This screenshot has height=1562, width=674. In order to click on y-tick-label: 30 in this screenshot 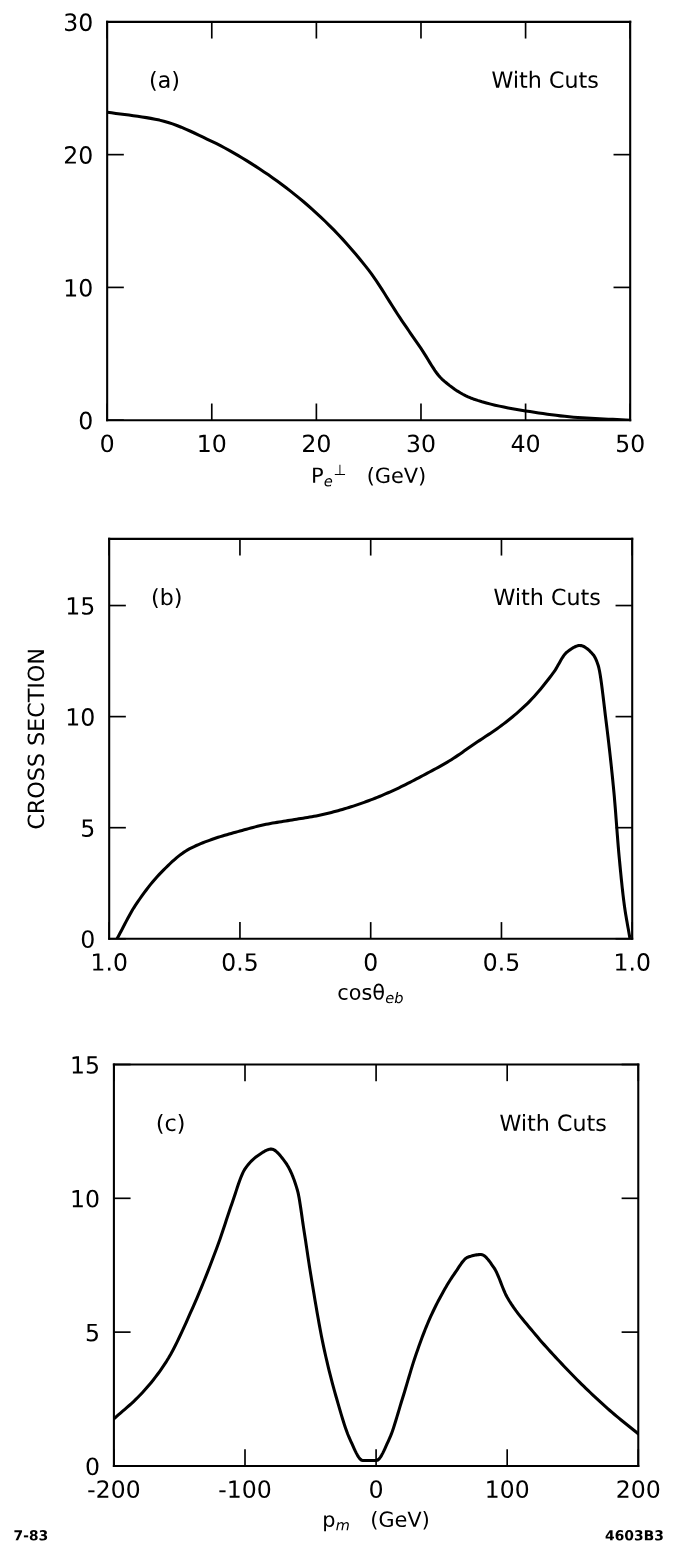, I will do `click(78, 22)`.